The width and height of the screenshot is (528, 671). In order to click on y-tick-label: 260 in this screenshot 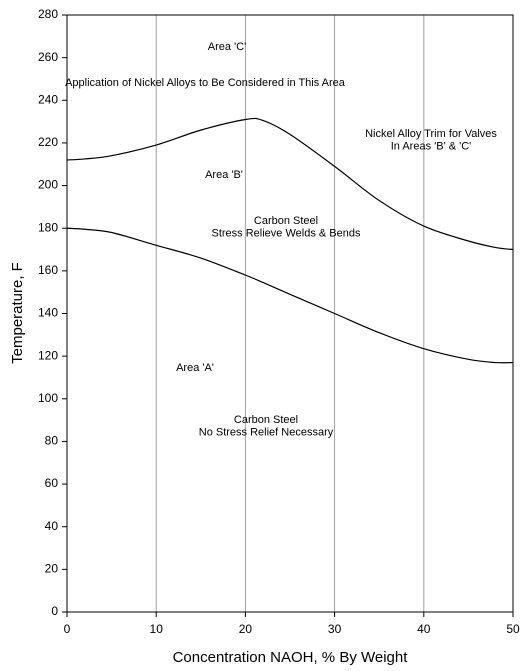, I will do `click(48, 57)`.